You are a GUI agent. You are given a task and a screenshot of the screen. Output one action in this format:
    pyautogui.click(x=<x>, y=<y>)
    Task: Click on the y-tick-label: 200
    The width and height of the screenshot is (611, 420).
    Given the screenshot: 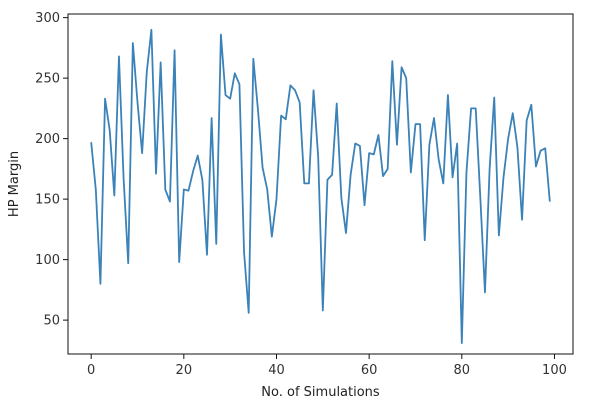 What is the action you would take?
    pyautogui.click(x=47, y=139)
    